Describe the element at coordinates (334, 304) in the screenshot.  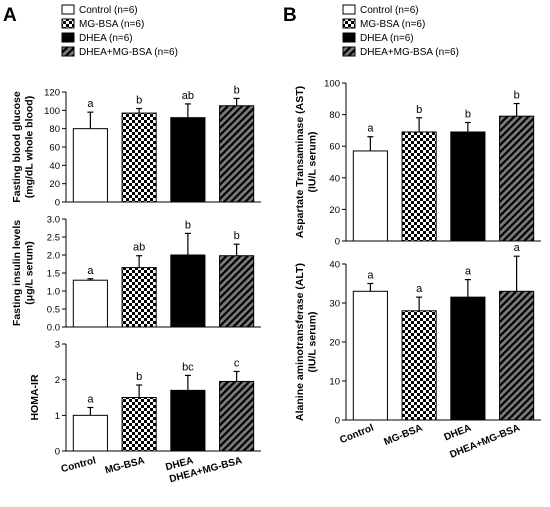
I see `y-tick-label: 30` at that location.